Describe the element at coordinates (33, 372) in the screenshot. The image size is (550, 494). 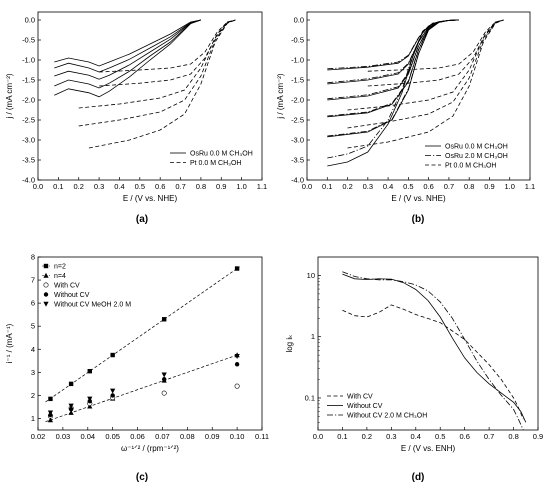
I see `y-tick-label: 3` at that location.